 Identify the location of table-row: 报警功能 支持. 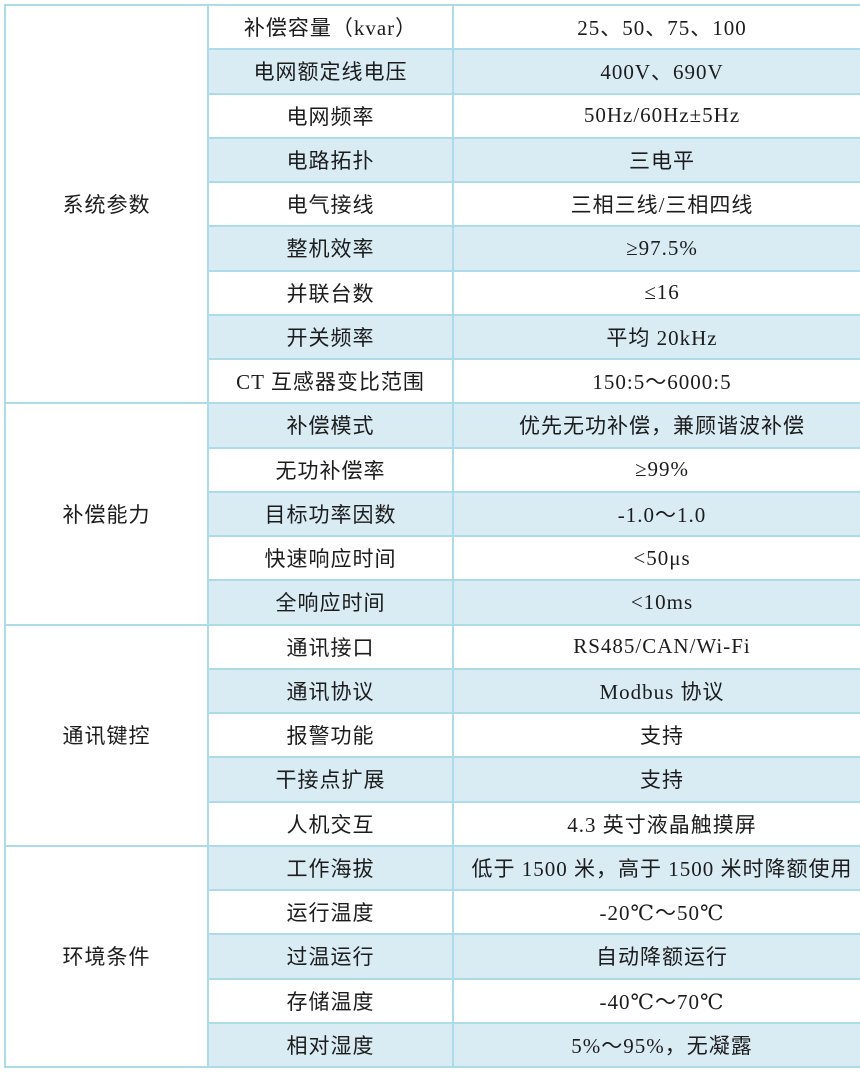
(432, 735).